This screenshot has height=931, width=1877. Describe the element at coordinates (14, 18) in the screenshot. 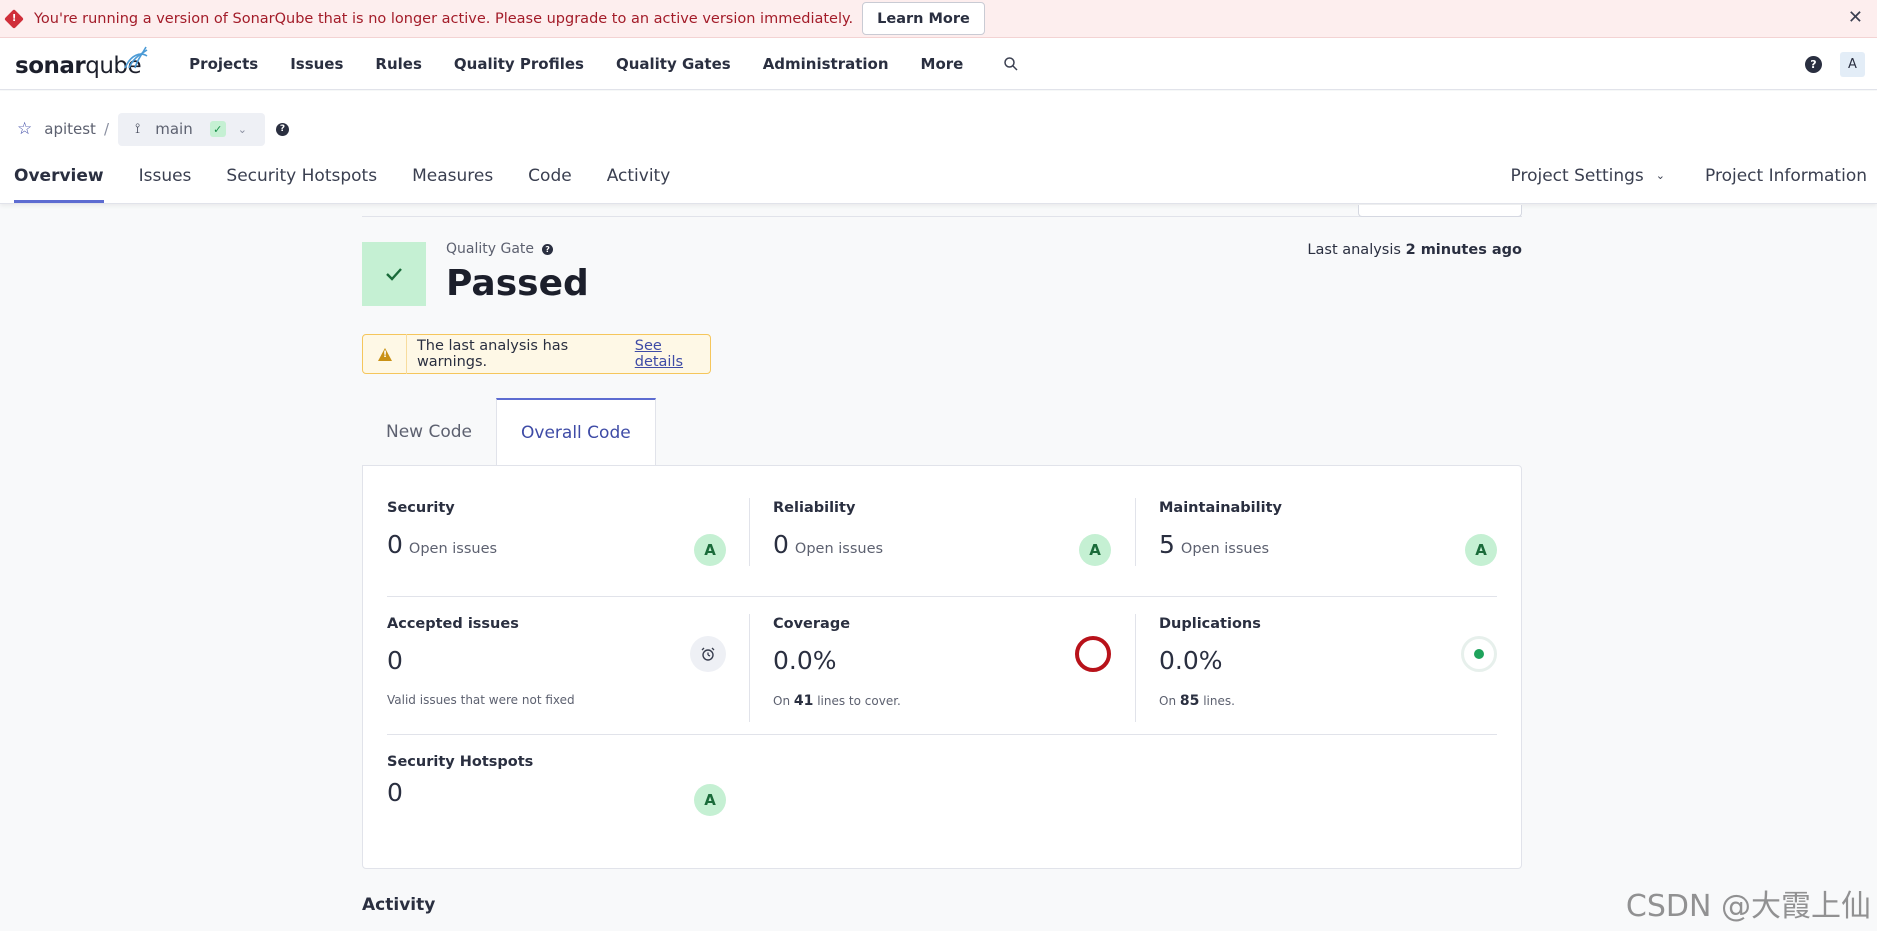

I see `error-icon: !` at that location.